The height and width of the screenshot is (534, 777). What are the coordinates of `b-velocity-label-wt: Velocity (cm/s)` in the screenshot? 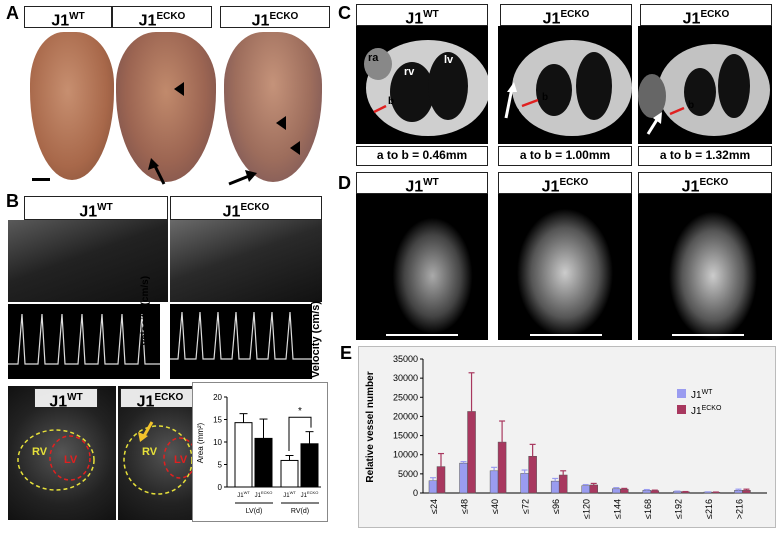 It's located at (145, 310).